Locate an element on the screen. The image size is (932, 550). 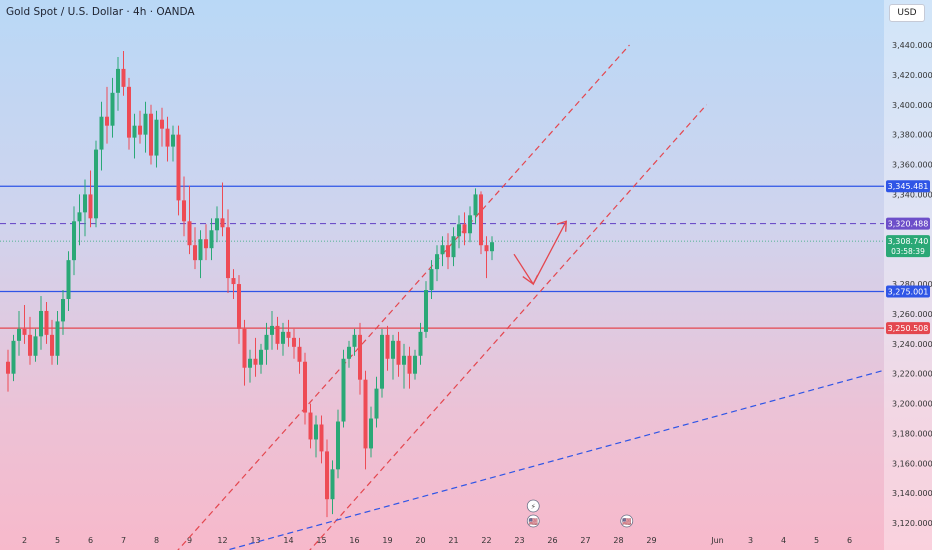
x-tick-label: 14 is located at coordinates (288, 540).